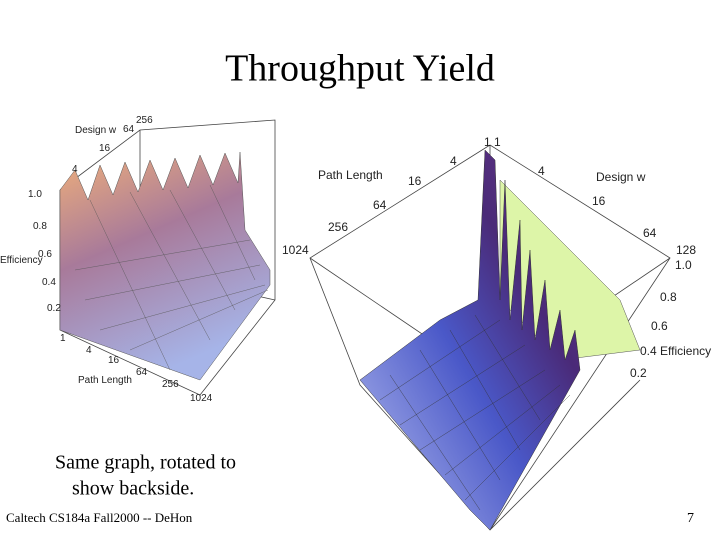  I want to click on title: Throughput Yield, so click(360, 69).